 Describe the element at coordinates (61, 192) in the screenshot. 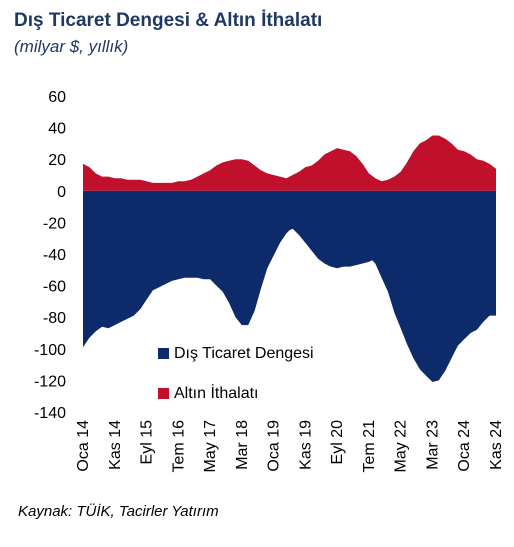

I see `y-tick-label: 0` at that location.